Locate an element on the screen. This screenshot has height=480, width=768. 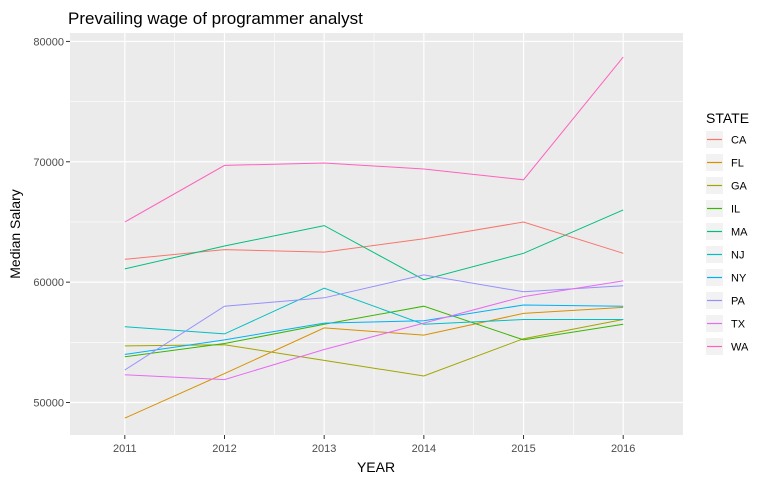
y-tick-label: 50000 is located at coordinates (48, 404).